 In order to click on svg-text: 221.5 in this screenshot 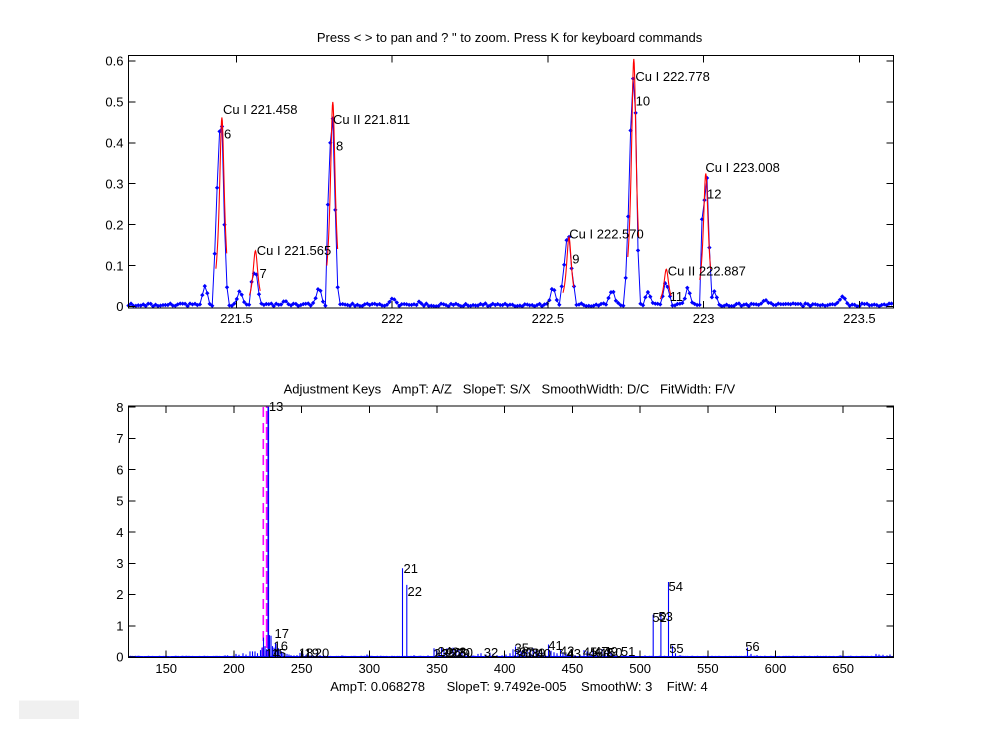, I will do `click(236, 318)`.